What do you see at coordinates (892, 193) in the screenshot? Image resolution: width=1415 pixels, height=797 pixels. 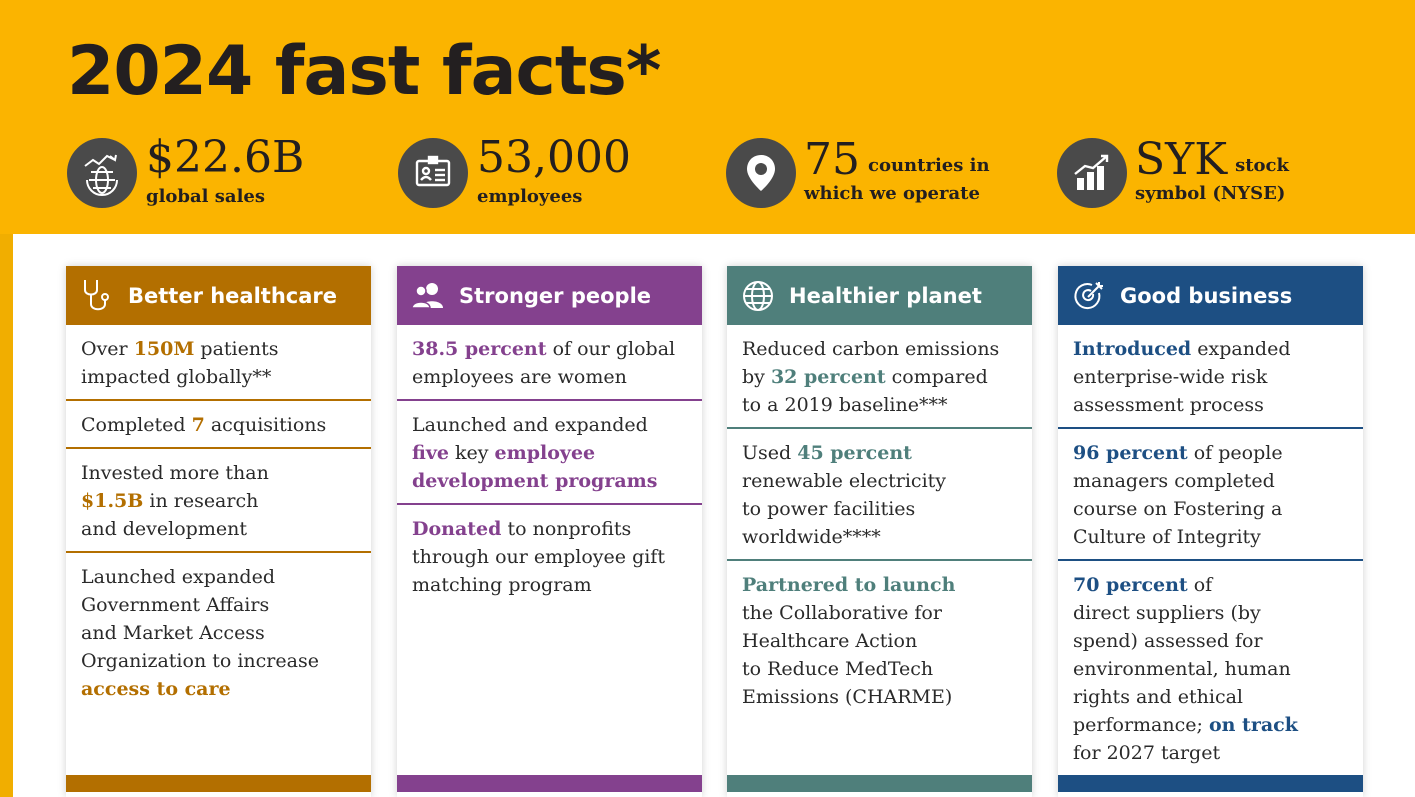 I see `stat-label-line2: which we operate` at bounding box center [892, 193].